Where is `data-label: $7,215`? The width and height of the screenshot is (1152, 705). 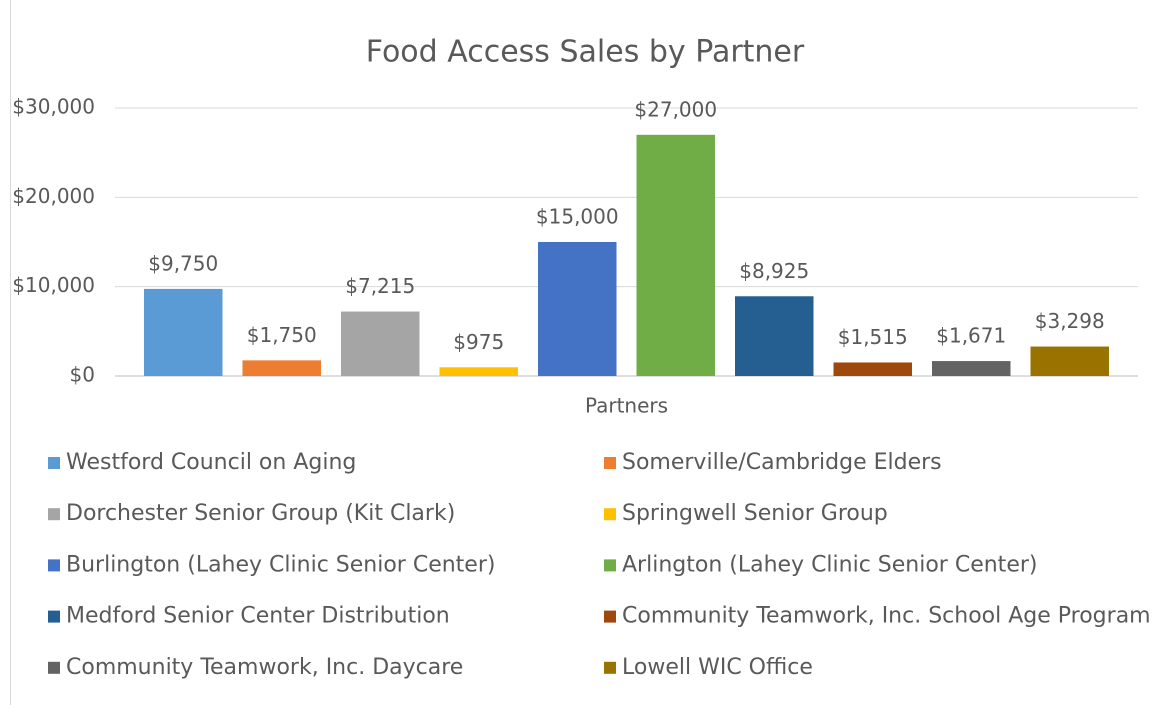
data-label: $7,215 is located at coordinates (380, 286).